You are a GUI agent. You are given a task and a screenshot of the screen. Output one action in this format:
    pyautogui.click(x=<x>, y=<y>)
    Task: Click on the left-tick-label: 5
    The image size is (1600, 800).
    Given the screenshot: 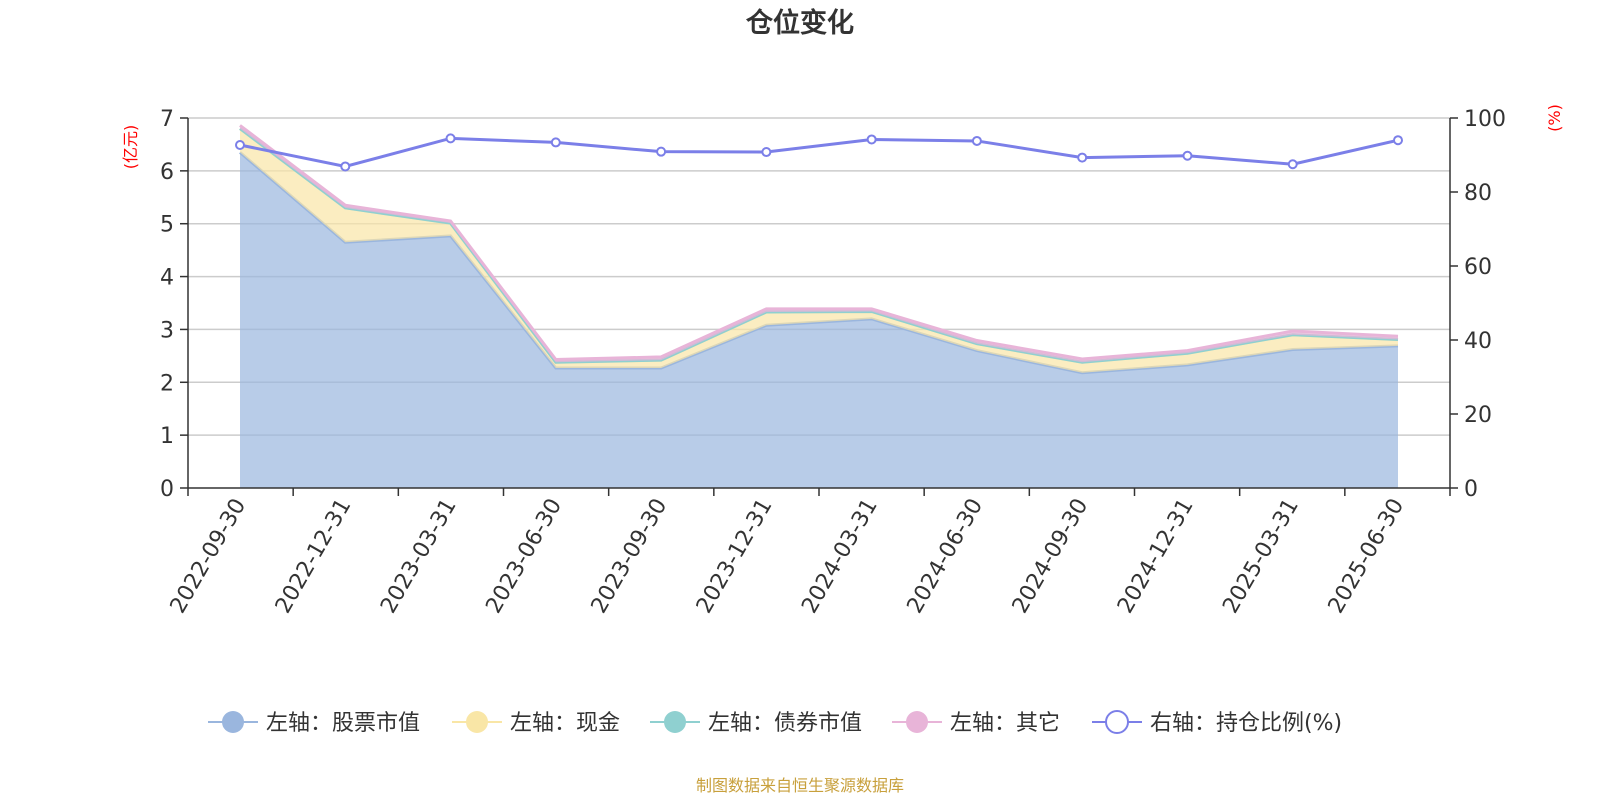 What is the action you would take?
    pyautogui.click(x=167, y=225)
    